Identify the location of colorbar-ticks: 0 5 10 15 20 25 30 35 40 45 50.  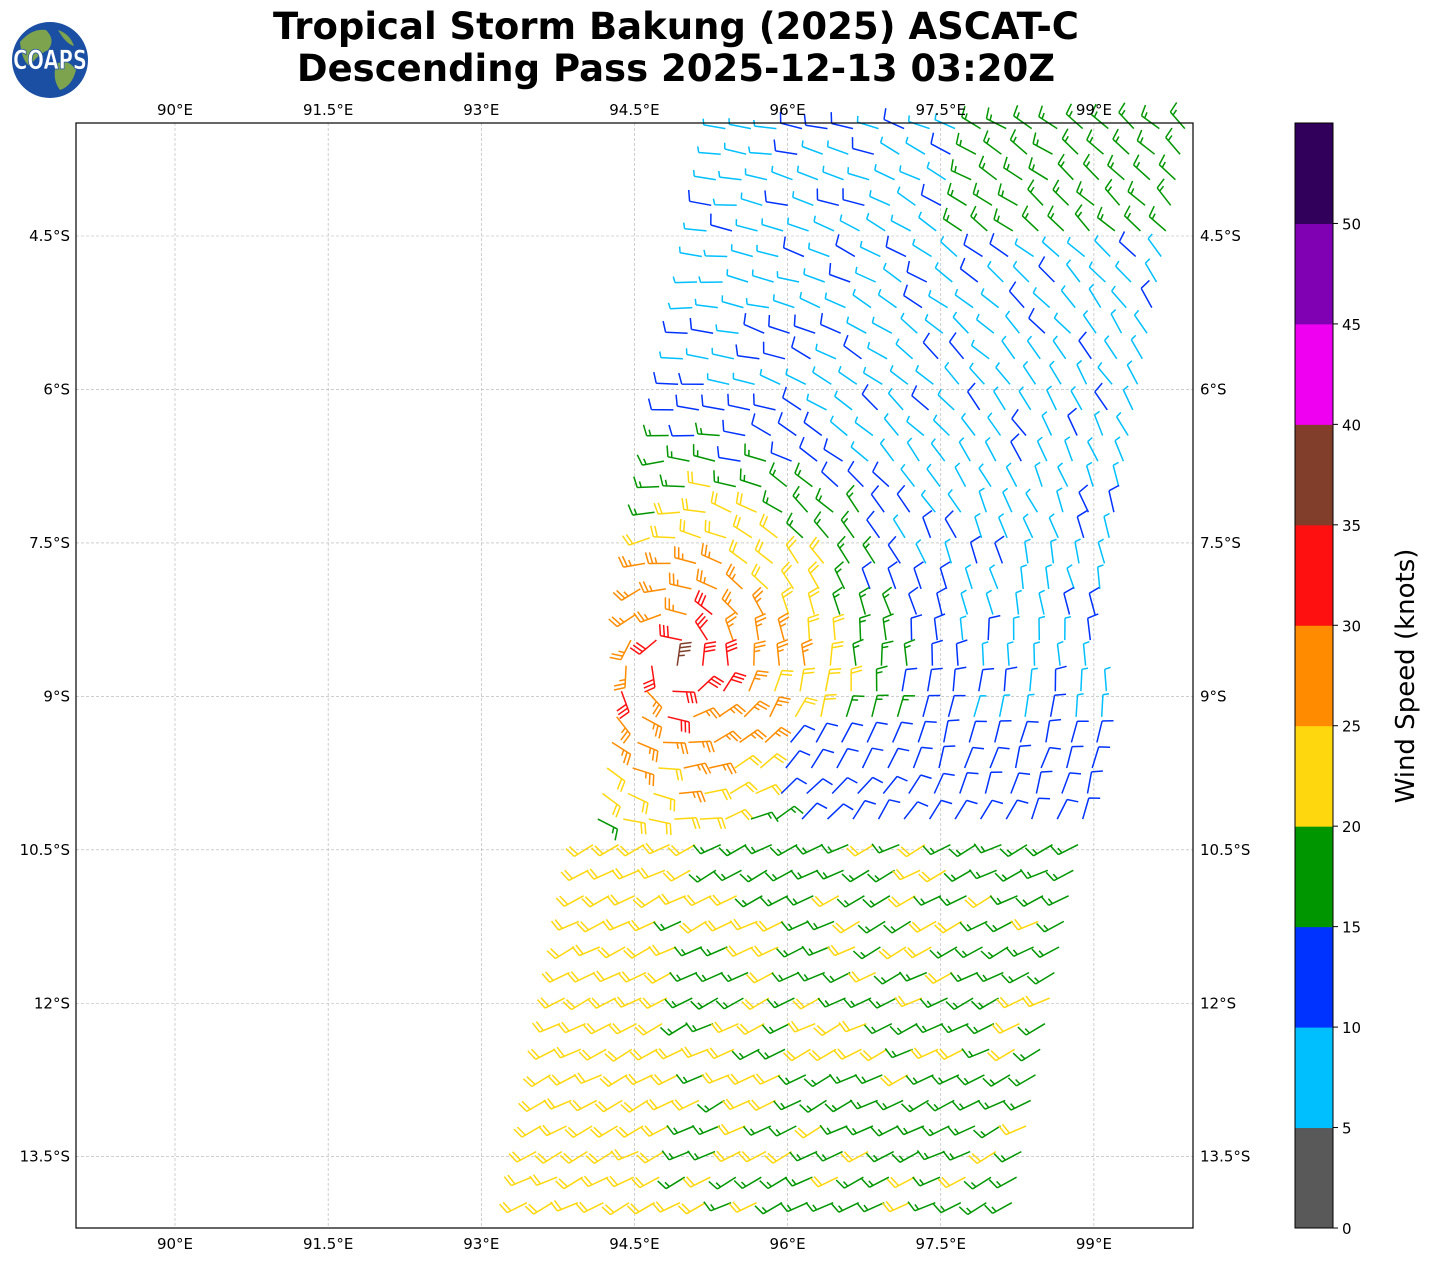
(1347, 726).